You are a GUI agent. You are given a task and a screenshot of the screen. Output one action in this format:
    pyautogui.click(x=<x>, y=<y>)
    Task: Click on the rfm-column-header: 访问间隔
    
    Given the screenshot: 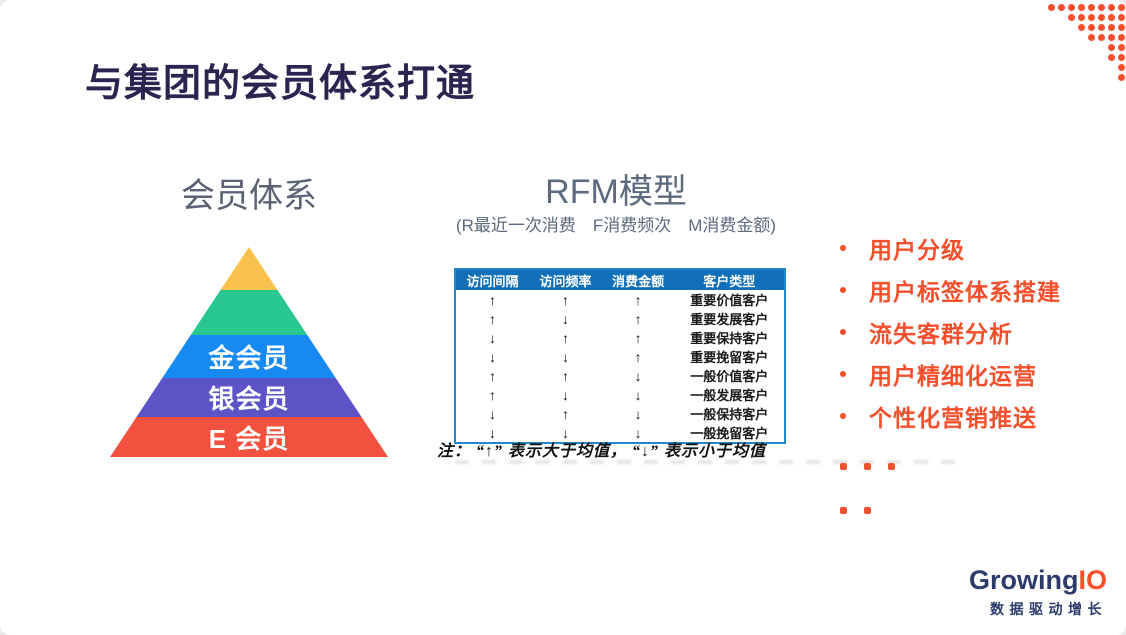 What is the action you would take?
    pyautogui.click(x=492, y=279)
    